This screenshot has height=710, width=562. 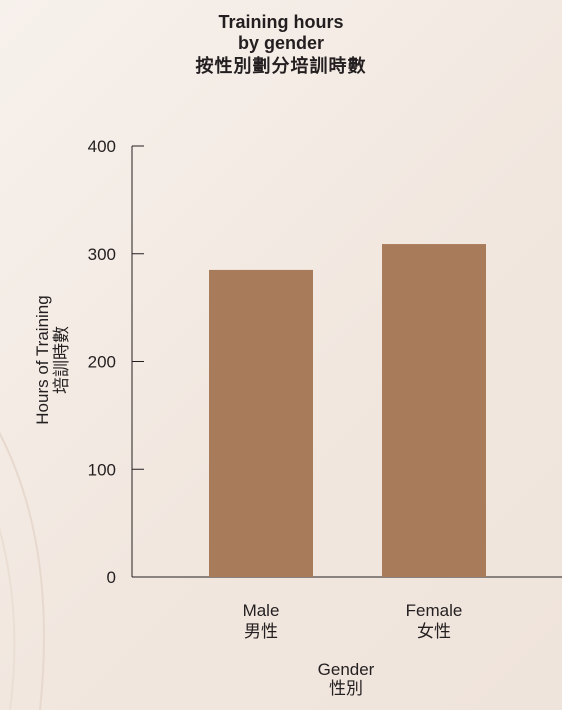 I want to click on x-tick-label: Male, so click(x=261, y=610).